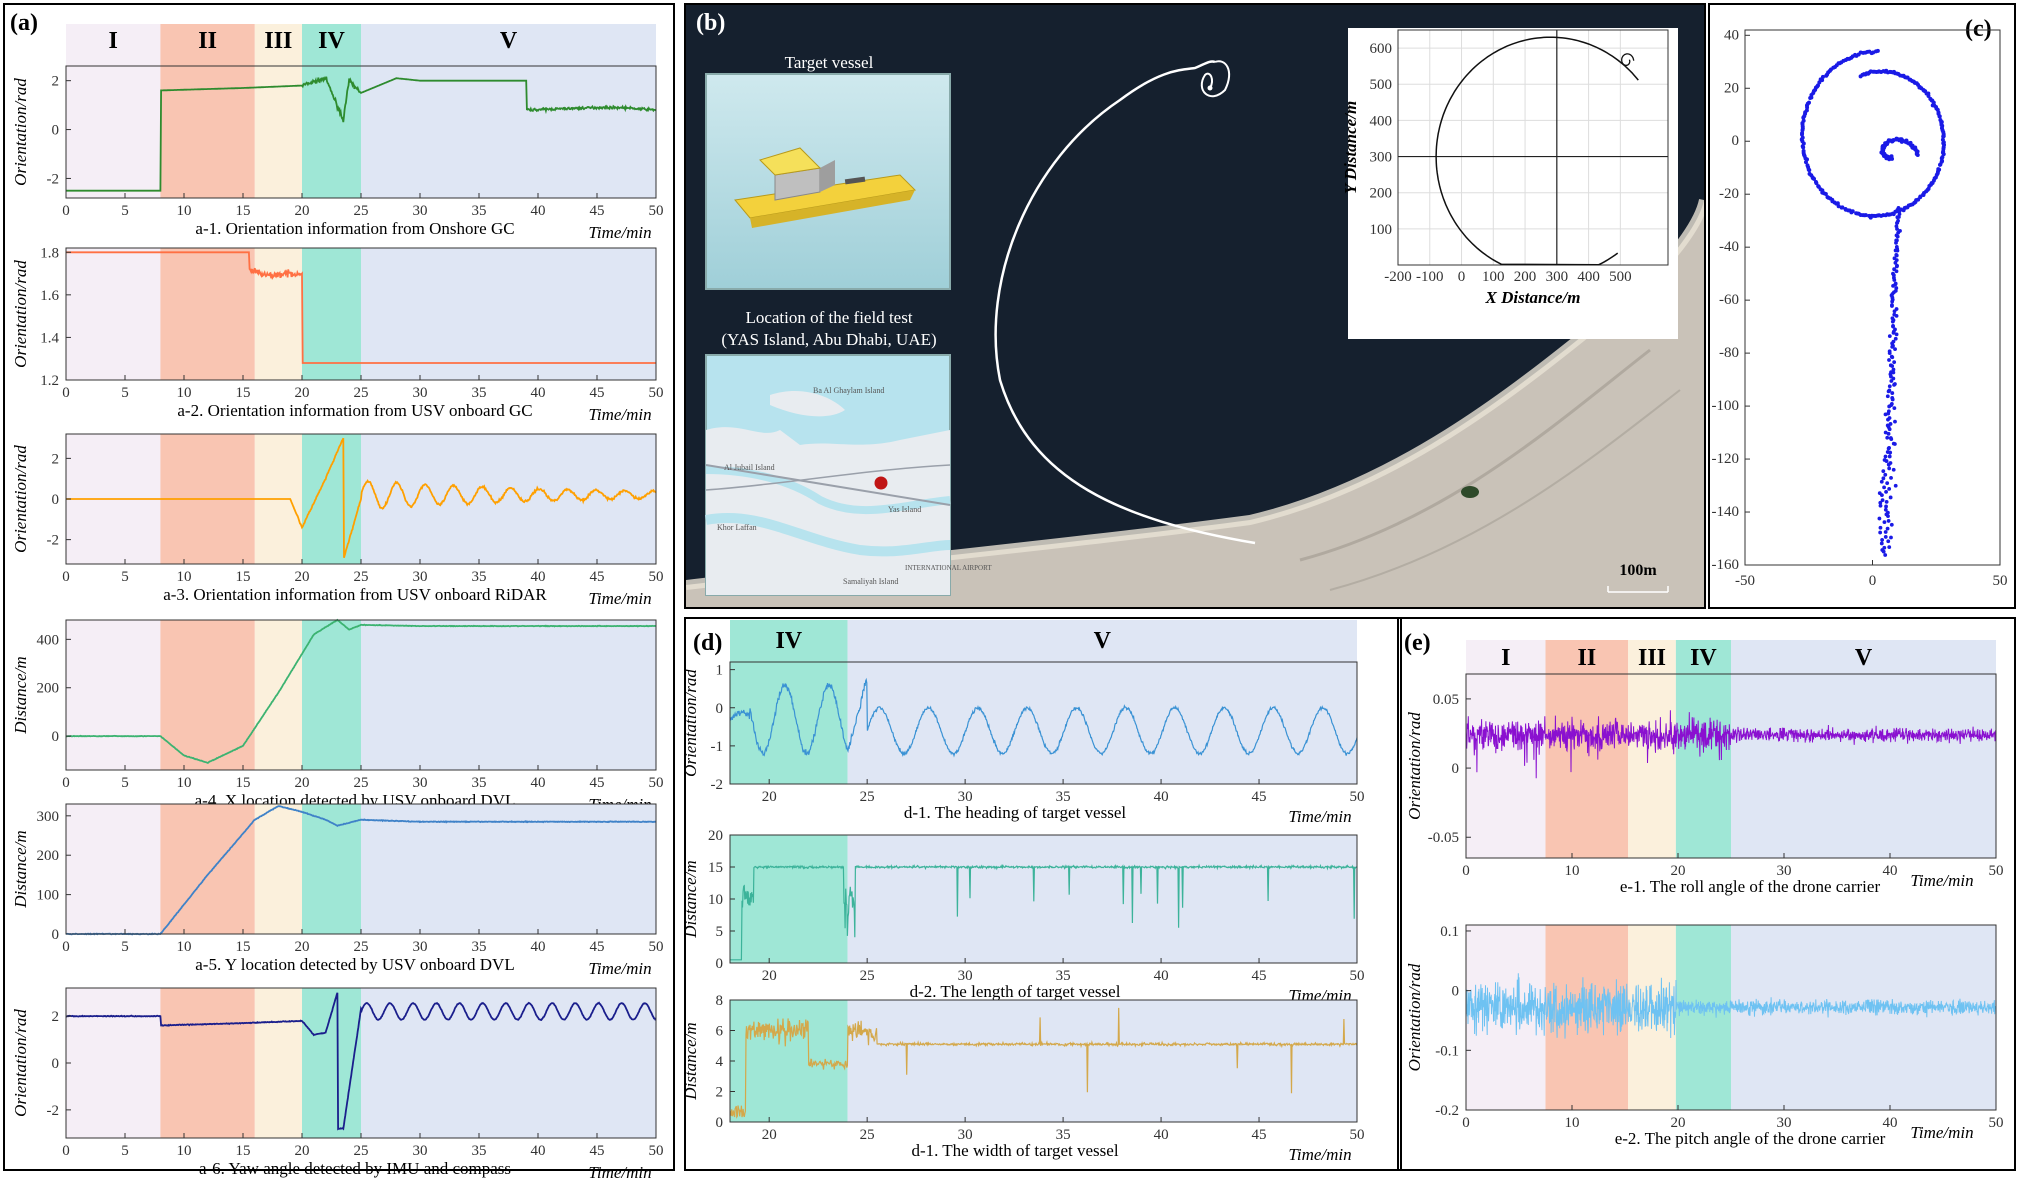  I want to click on inset-x-tick-label: 100, so click(1493, 277).